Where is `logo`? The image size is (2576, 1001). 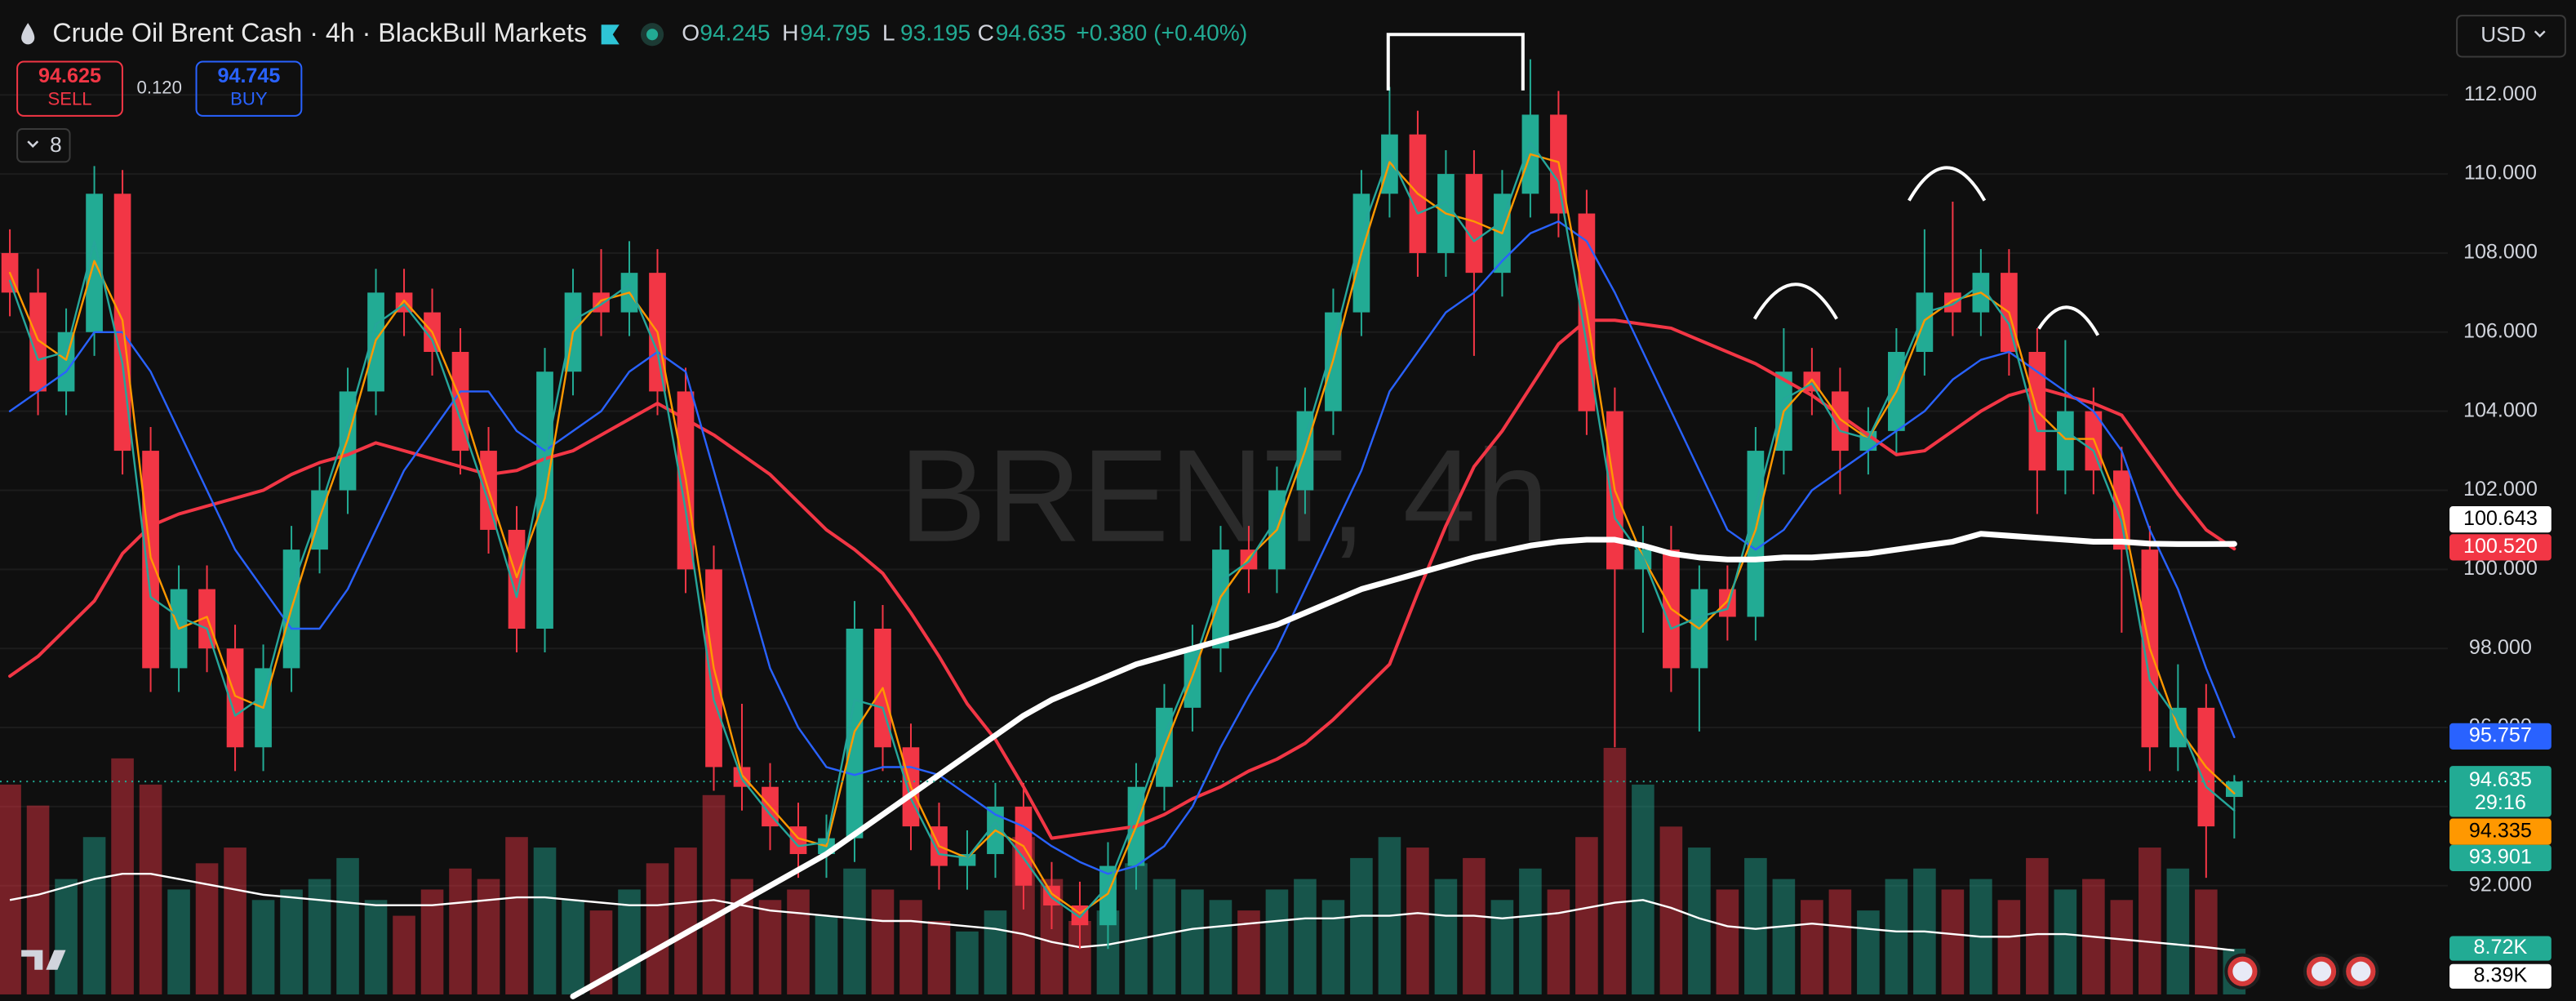 logo is located at coordinates (43, 960).